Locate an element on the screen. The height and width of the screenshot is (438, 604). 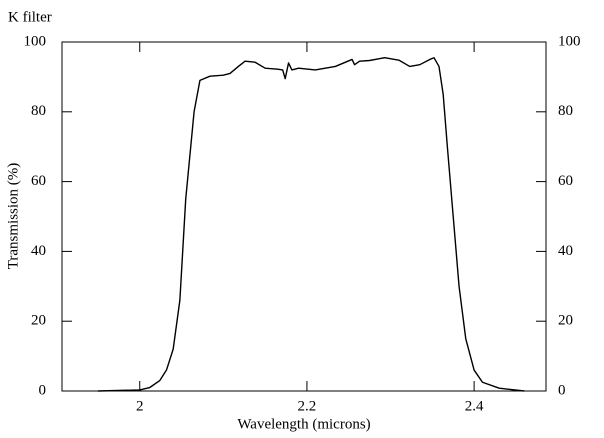
chart-title: K filter is located at coordinates (30, 17).